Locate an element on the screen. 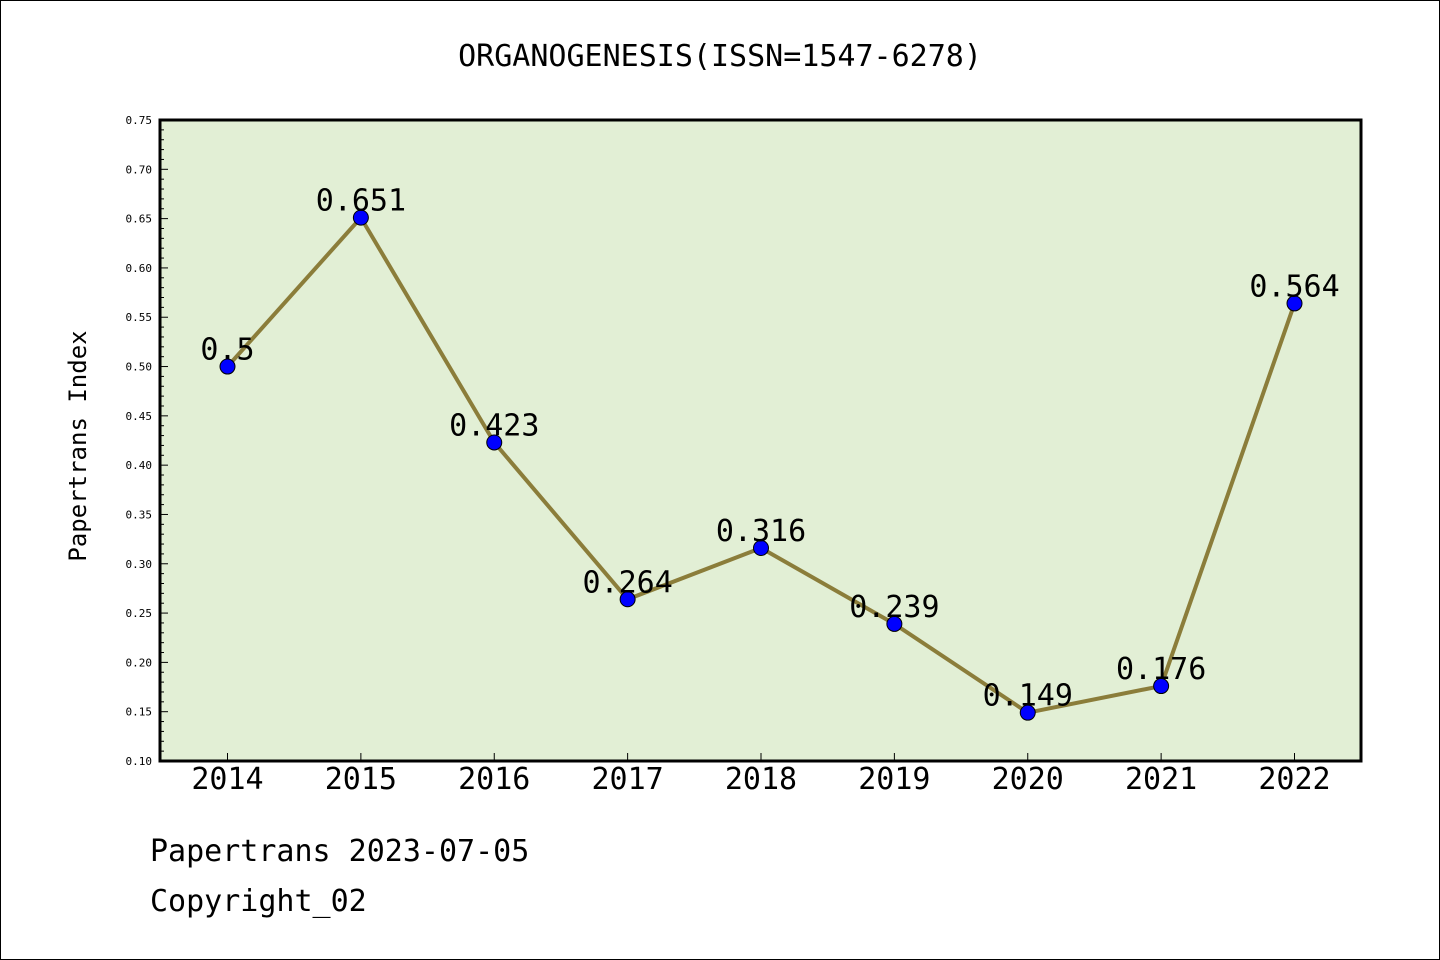 The image size is (1440, 960). x-tick-label: 2018 is located at coordinates (761, 779).